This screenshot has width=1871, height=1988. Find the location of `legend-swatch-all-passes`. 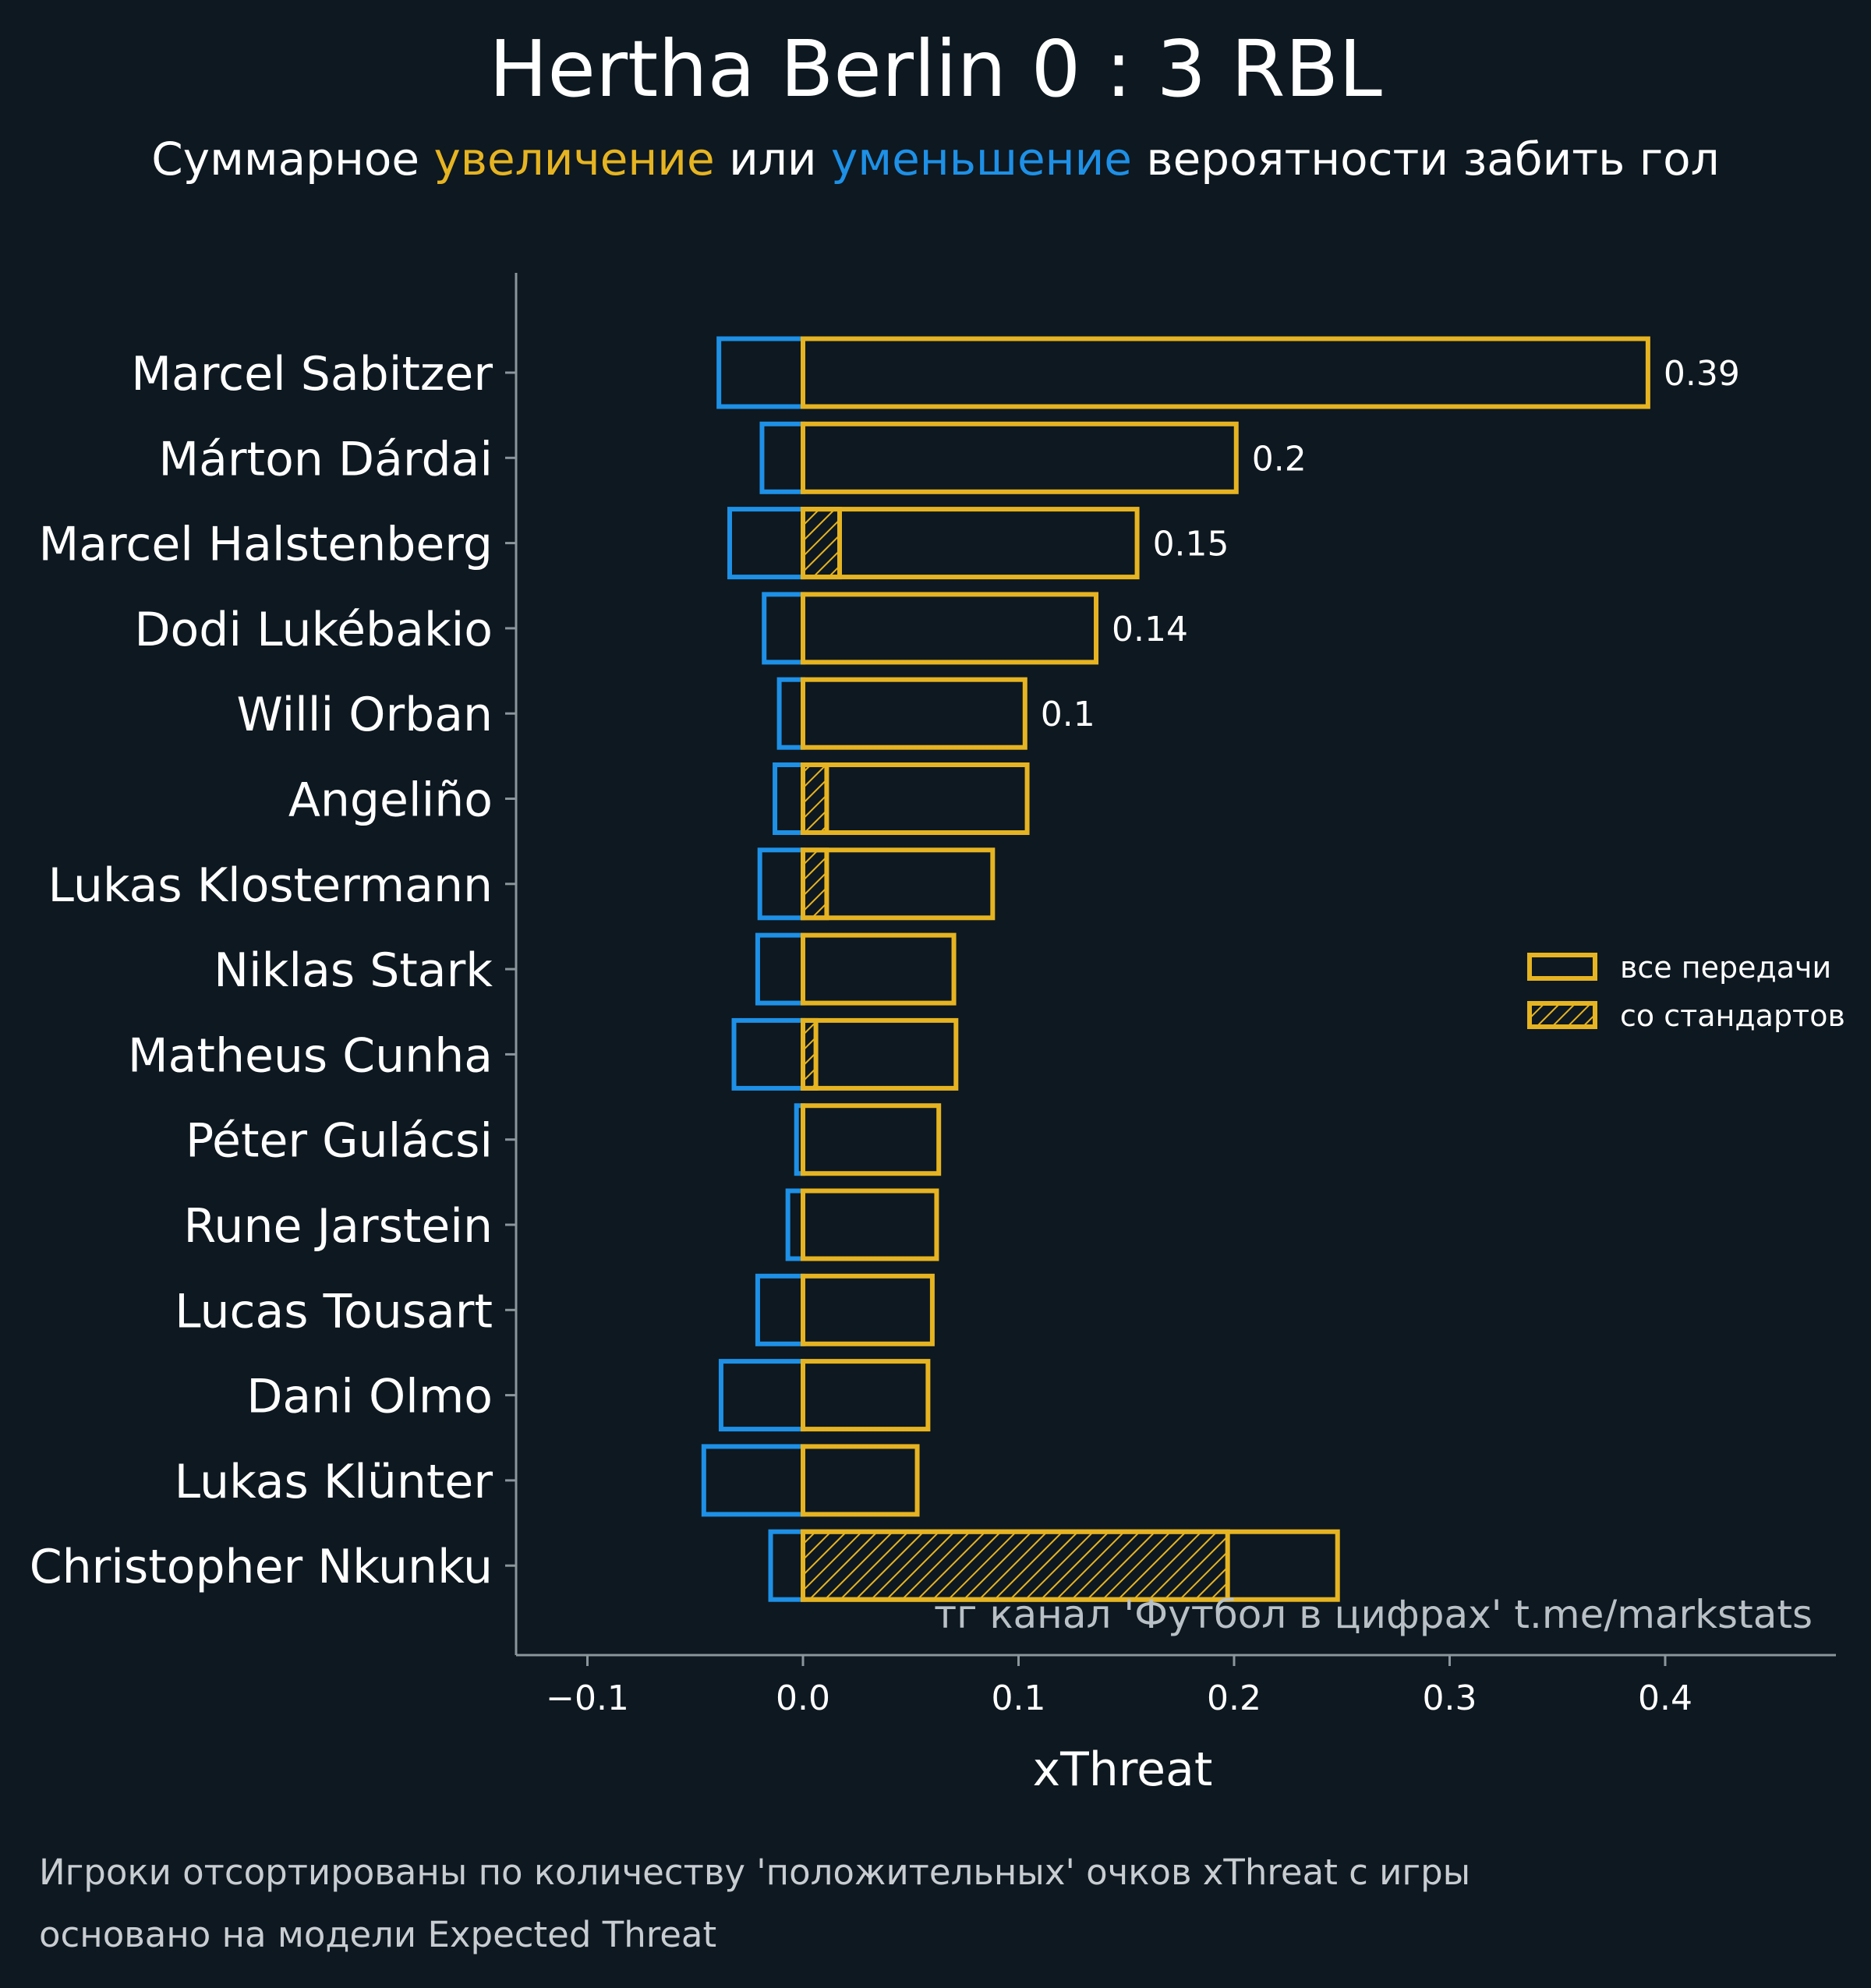

legend-swatch-all-passes is located at coordinates (1562, 967).